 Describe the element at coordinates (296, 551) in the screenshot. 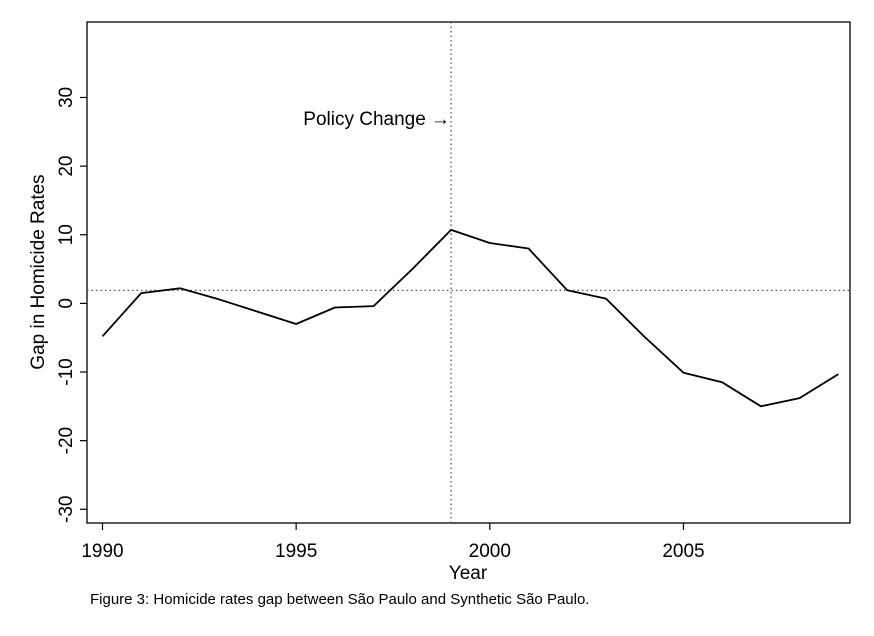

I see `x-tick-label: 1995` at that location.